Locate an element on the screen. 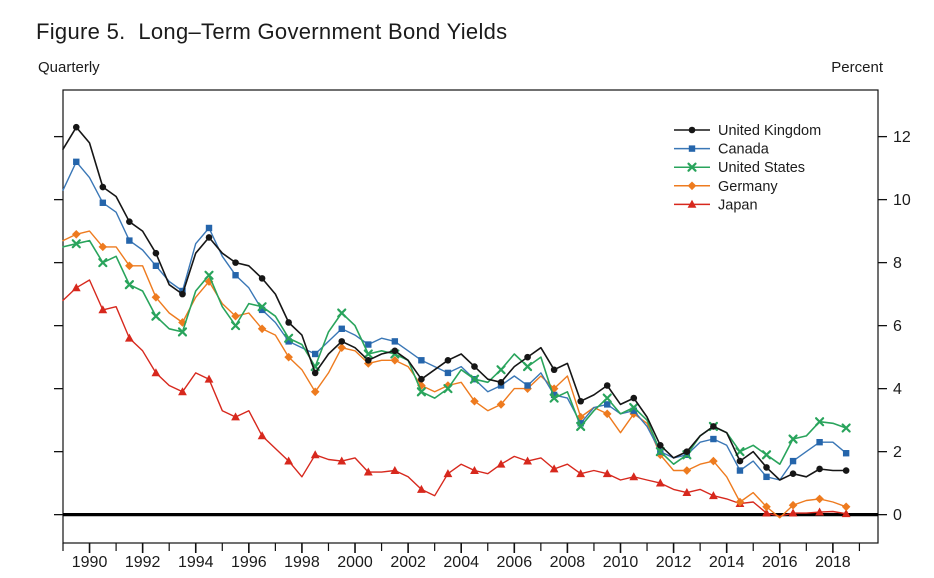  legend-item-united-states: United States is located at coordinates (739, 168).